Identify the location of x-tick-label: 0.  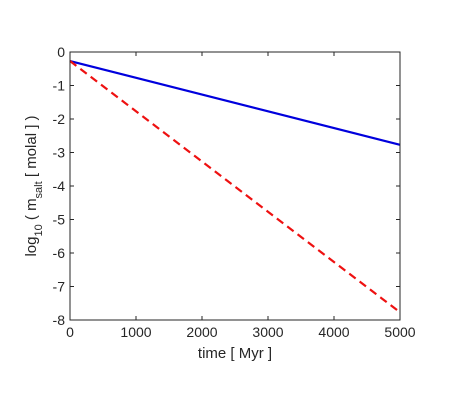
(70, 332).